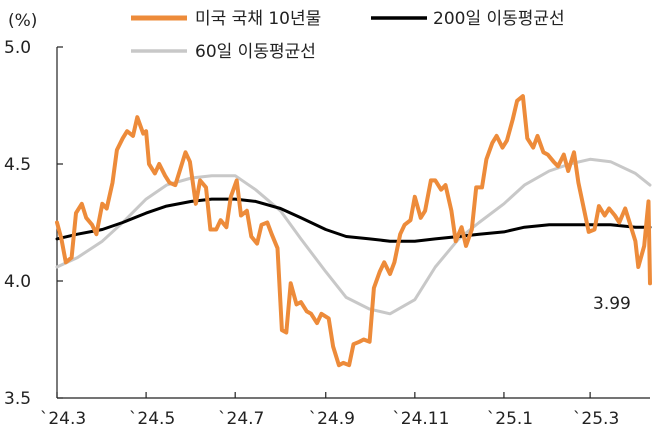 Image resolution: width=662 pixels, height=437 pixels. Describe the element at coordinates (510, 419) in the screenshot. I see `x-tick-label: `25.1` at that location.